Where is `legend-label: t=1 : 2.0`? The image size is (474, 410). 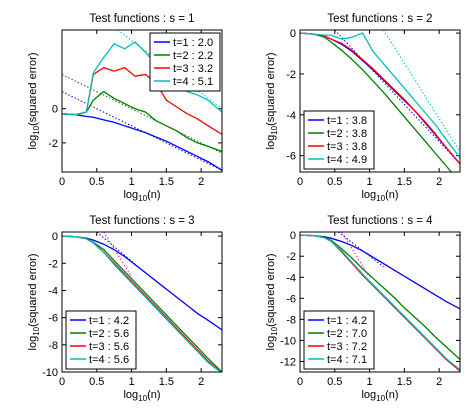
legend-label: t=1 : 2.0 is located at coordinates (193, 43).